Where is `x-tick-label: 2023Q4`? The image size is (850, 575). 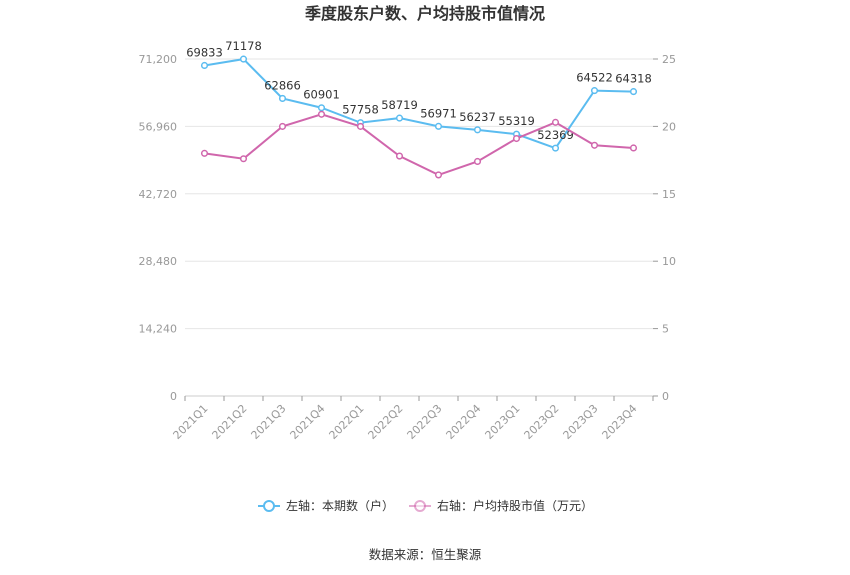 x-tick-label: 2023Q4 is located at coordinates (620, 422).